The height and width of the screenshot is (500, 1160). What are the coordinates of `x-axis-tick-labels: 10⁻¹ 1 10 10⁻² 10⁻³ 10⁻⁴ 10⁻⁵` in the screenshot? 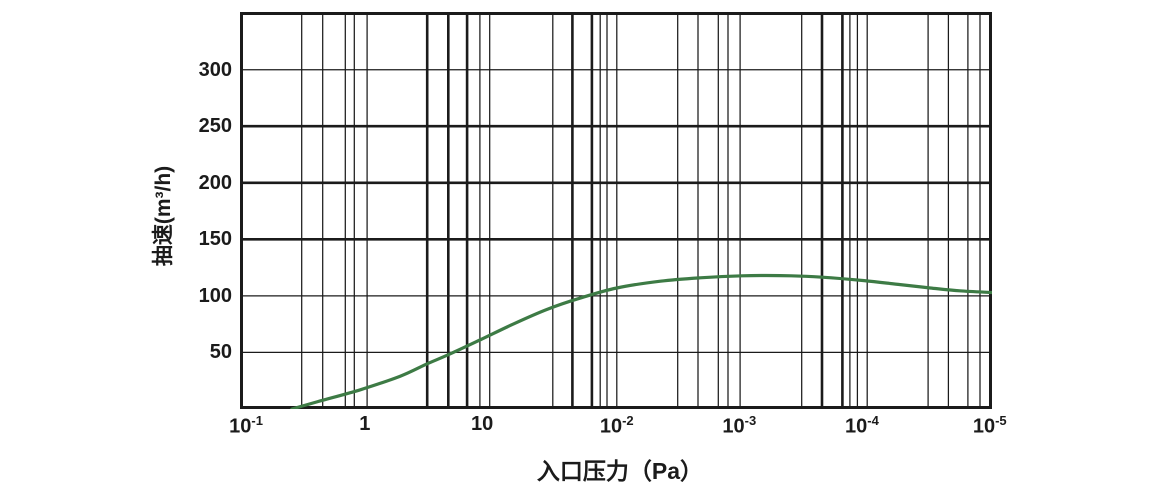 It's located at (618, 430).